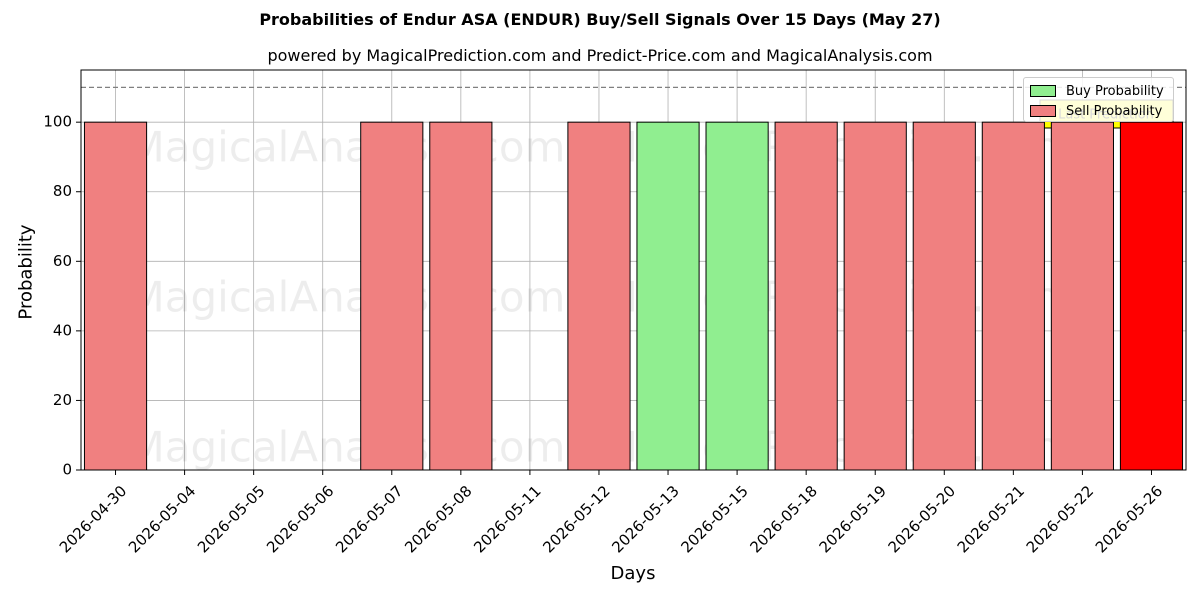  I want to click on legend-swatch-sell, so click(1043, 111).